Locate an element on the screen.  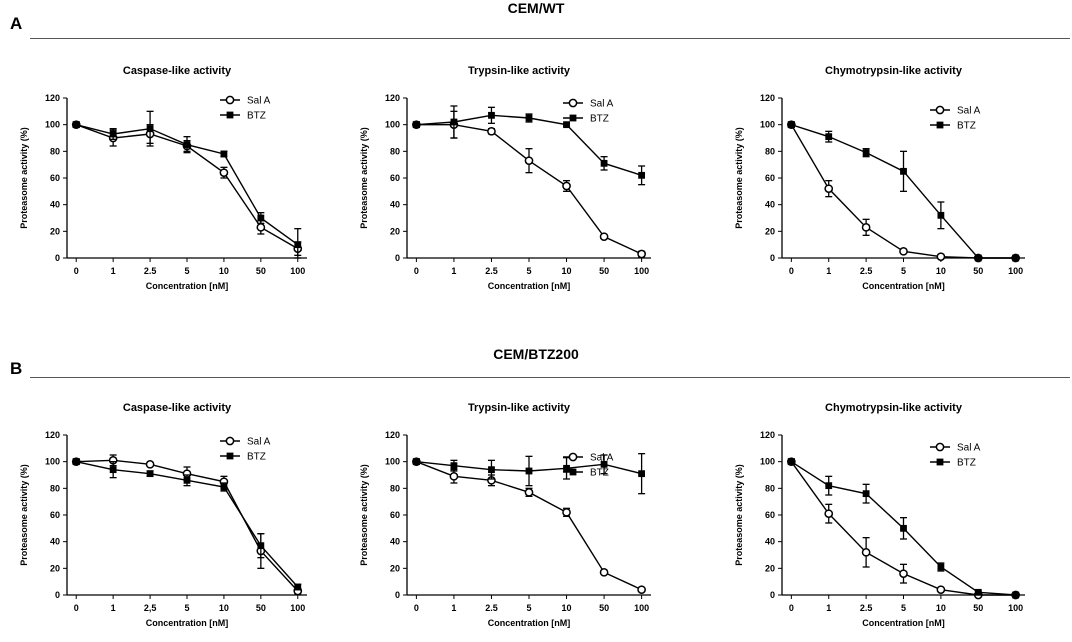
x-tick-label: 50 is located at coordinates (978, 608).